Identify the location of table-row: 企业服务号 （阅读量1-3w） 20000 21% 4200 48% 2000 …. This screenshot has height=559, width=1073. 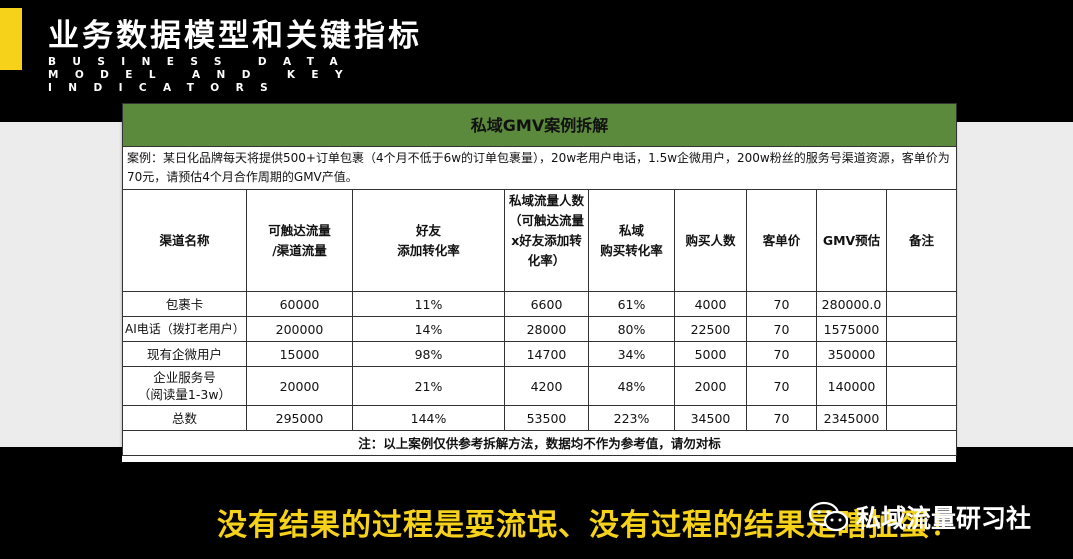
(539, 386).